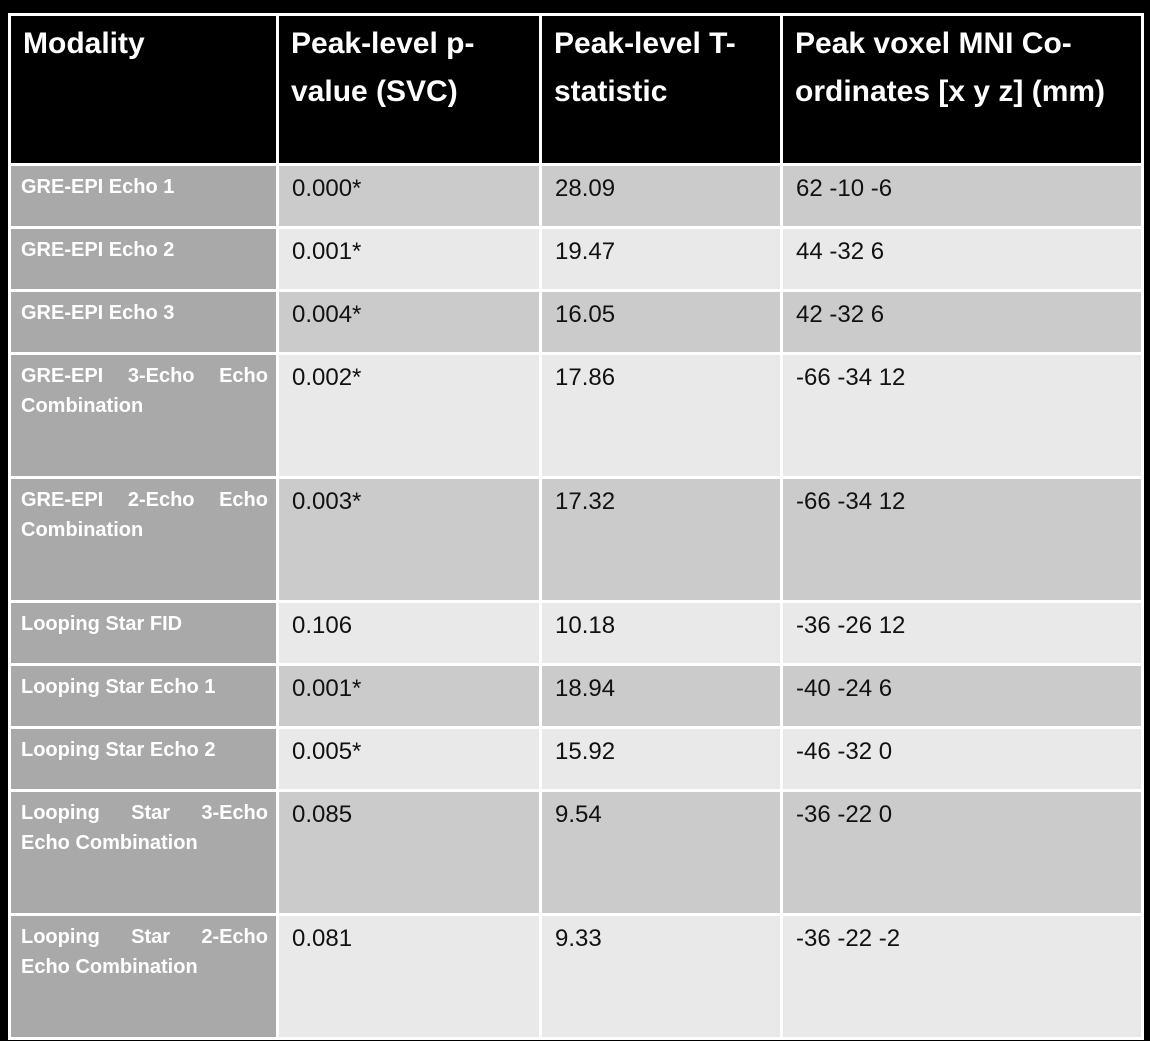 The width and height of the screenshot is (1150, 1041). I want to click on t-statistic-cell: 10.18, so click(661, 633).